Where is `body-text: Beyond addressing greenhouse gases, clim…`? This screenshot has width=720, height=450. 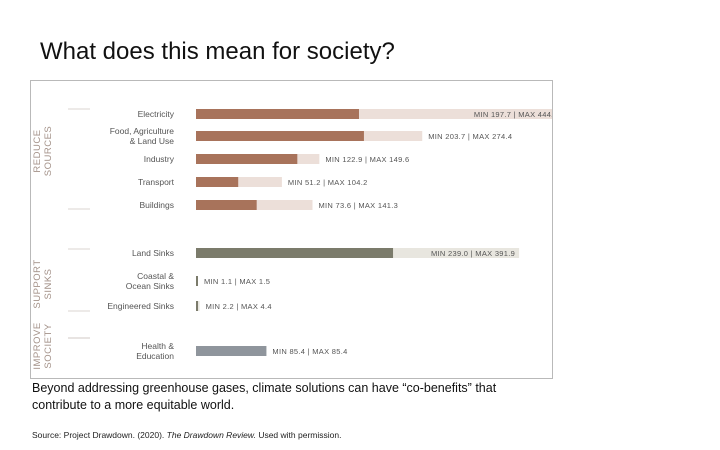
body-text: Beyond addressing greenhouse gases, clim… is located at coordinates (292, 397).